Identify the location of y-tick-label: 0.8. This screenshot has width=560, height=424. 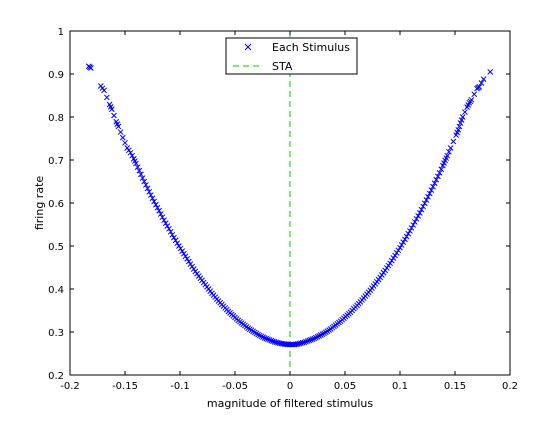
(56, 118).